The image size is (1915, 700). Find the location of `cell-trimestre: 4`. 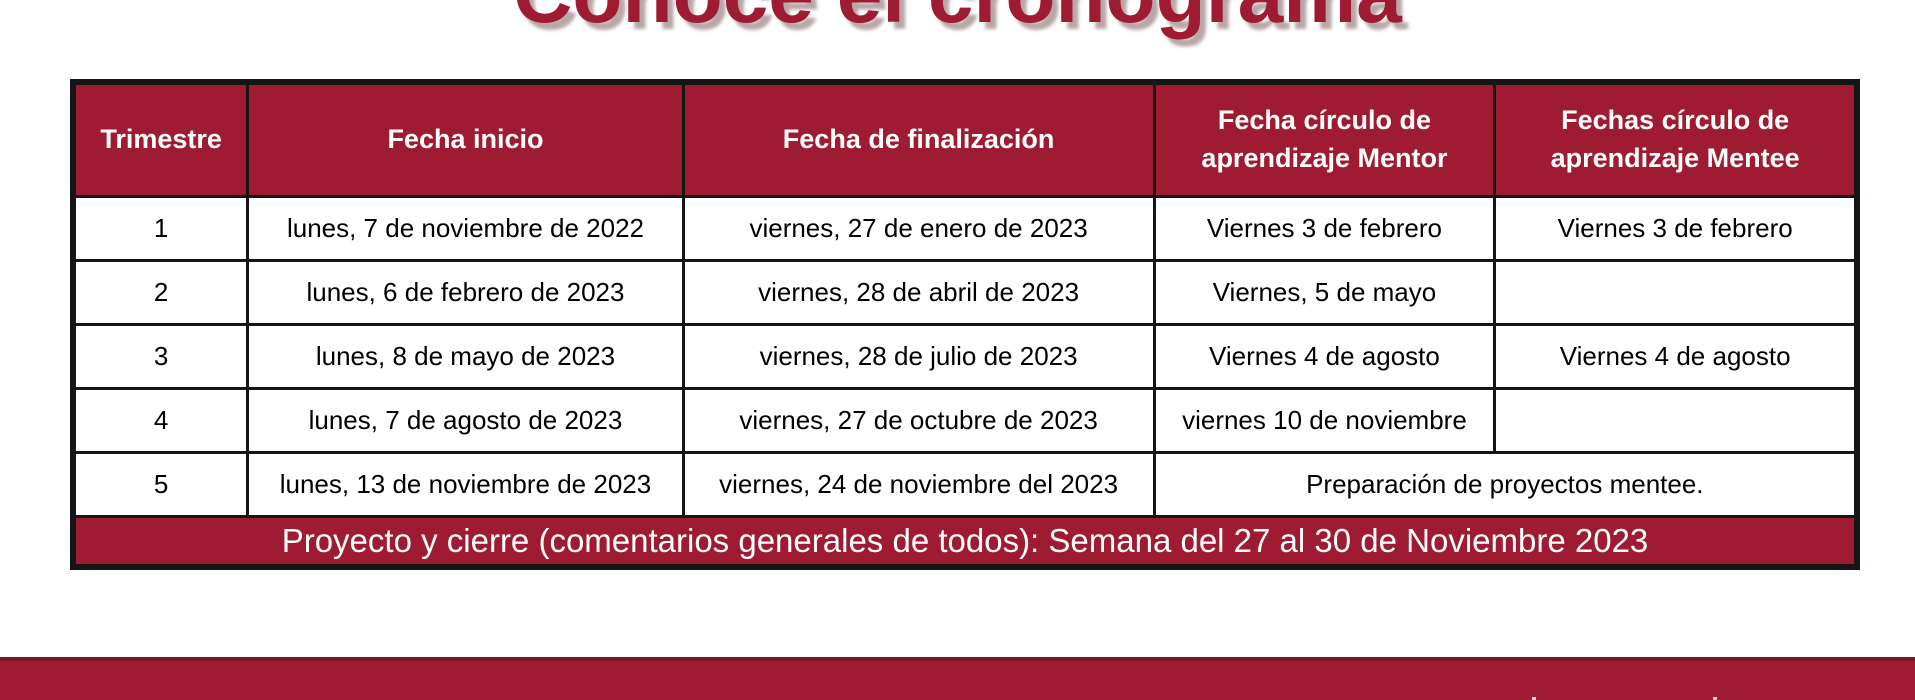

cell-trimestre: 4 is located at coordinates (160, 420).